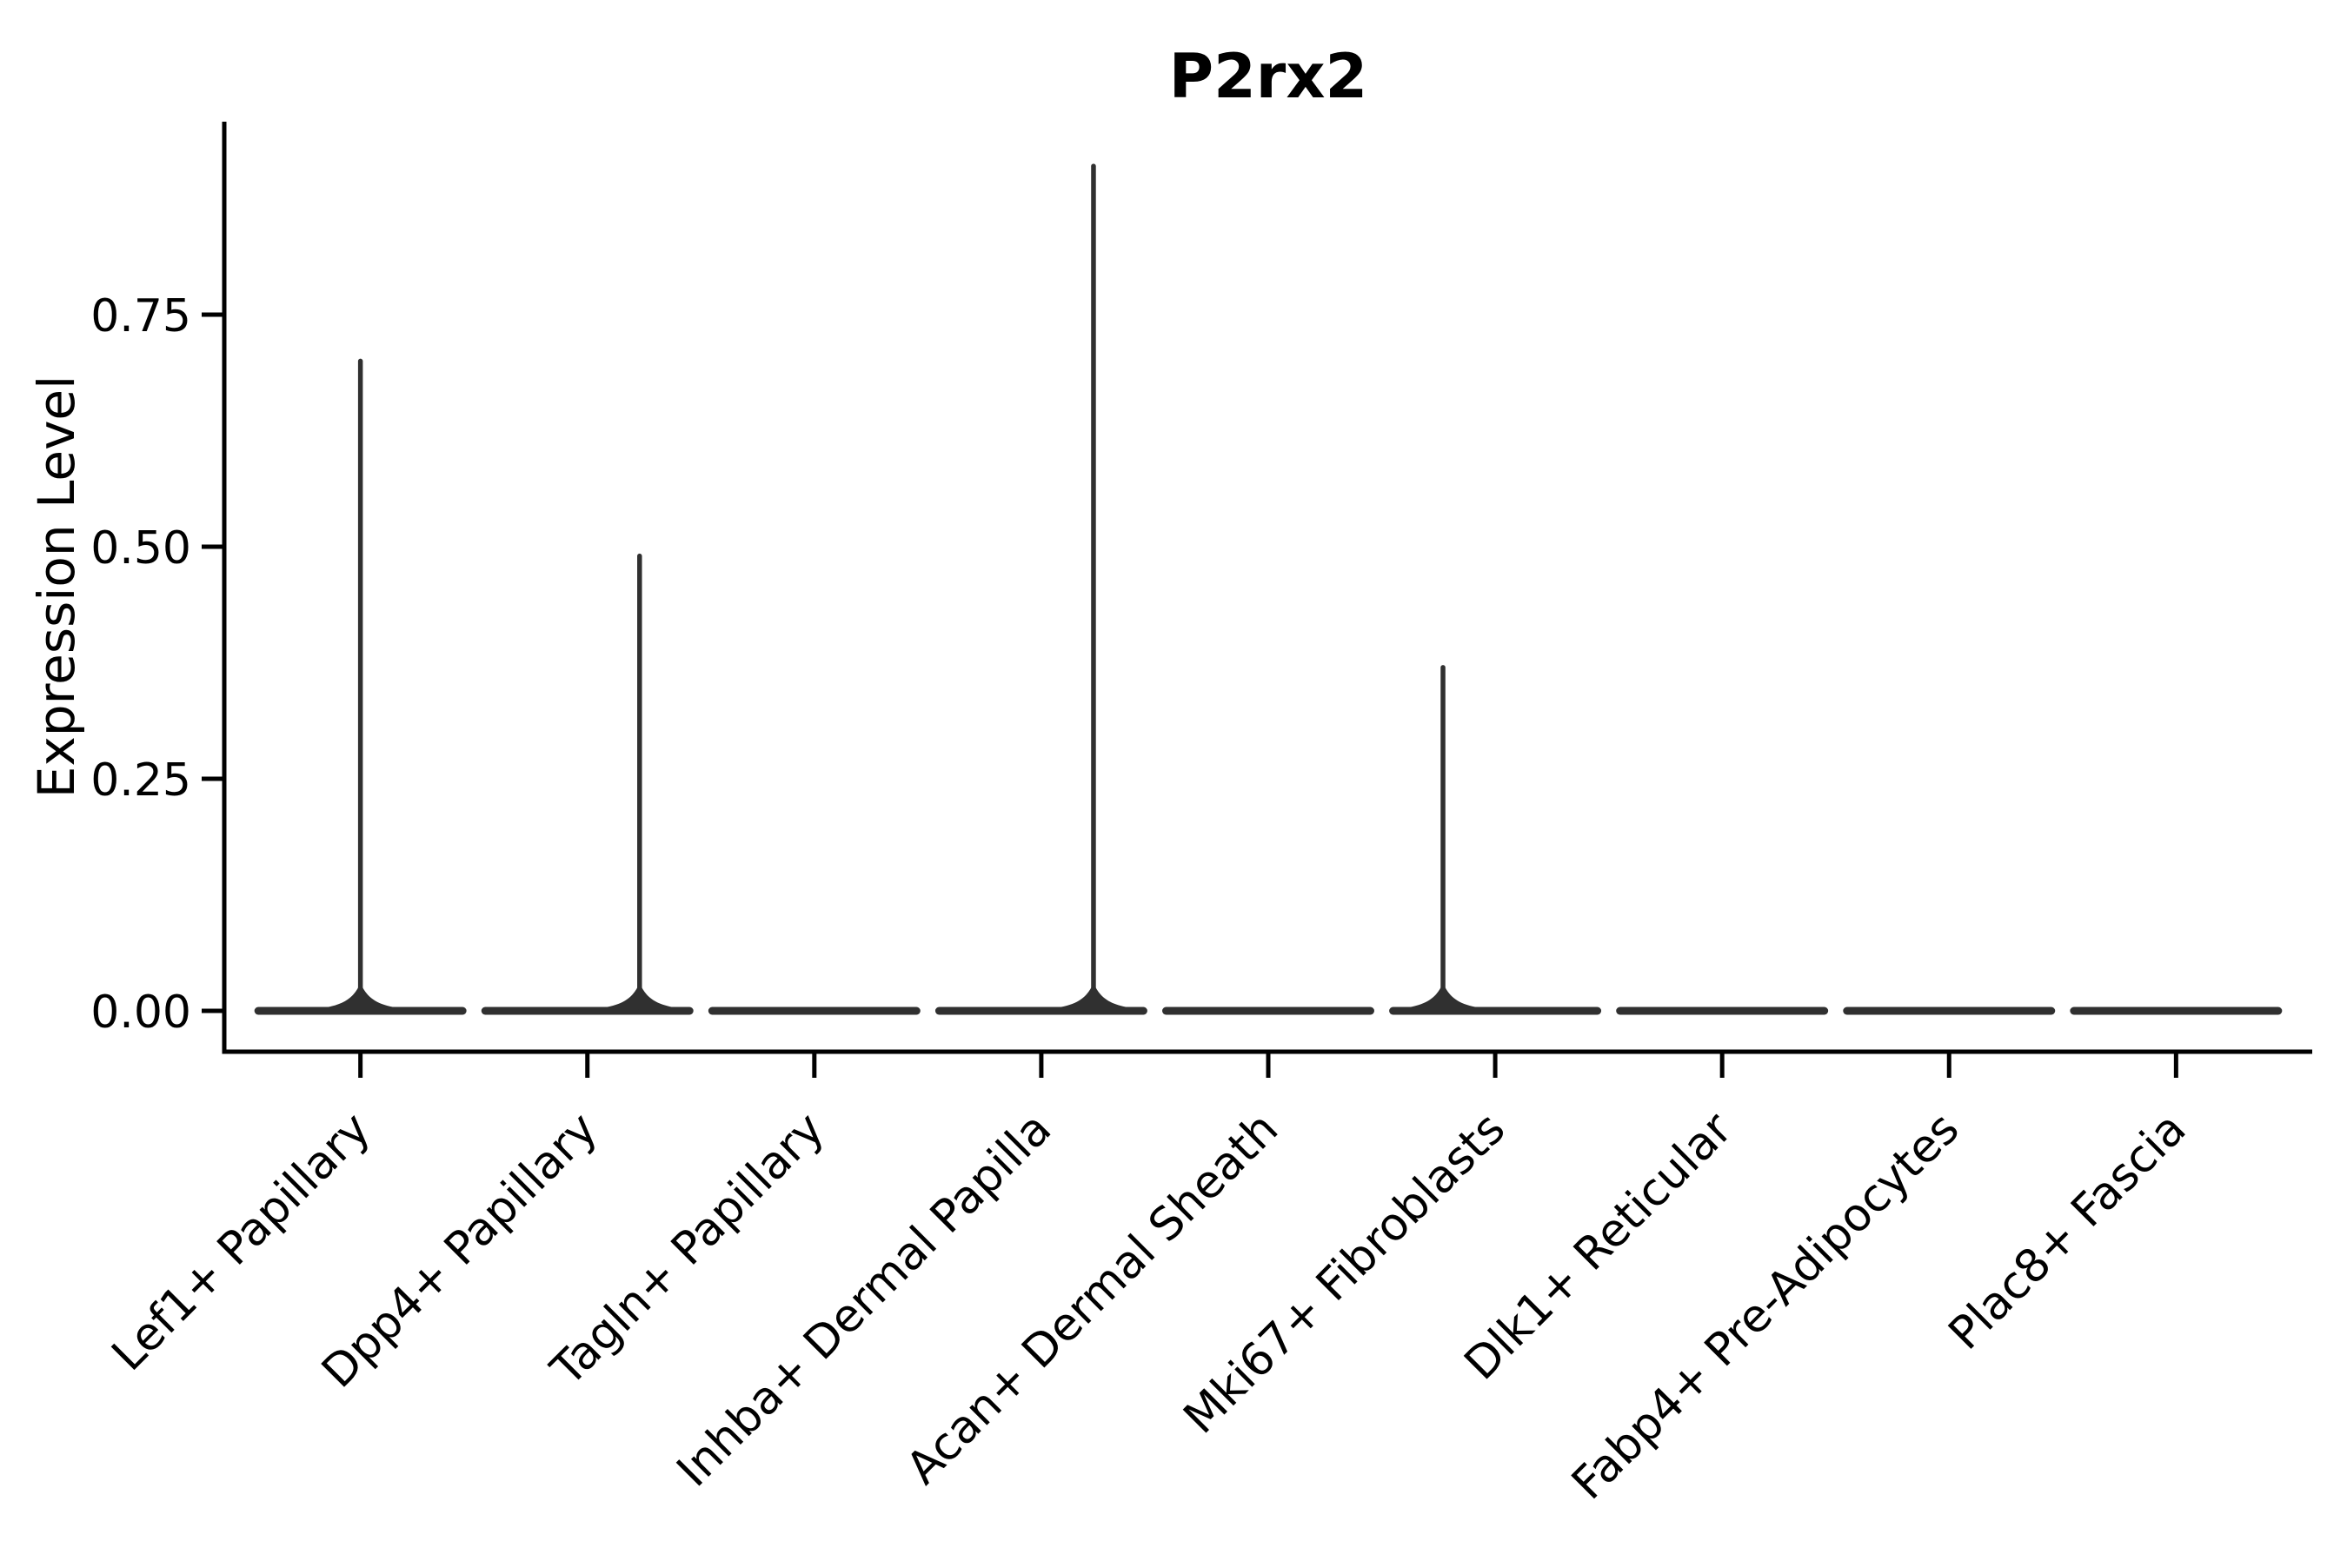  What do you see at coordinates (1093, 1299) in the screenshot?
I see `x-tick-label: Acan+ Dermal Sheath` at bounding box center [1093, 1299].